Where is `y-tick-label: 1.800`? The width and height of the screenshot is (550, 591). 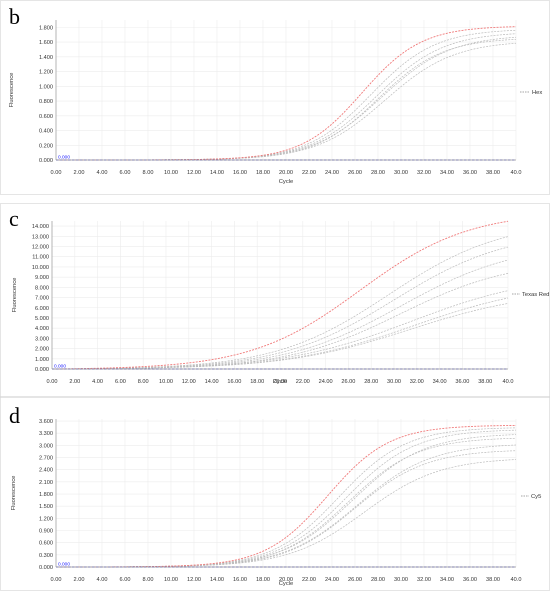 y-tick-label: 1.800 is located at coordinates (46, 495).